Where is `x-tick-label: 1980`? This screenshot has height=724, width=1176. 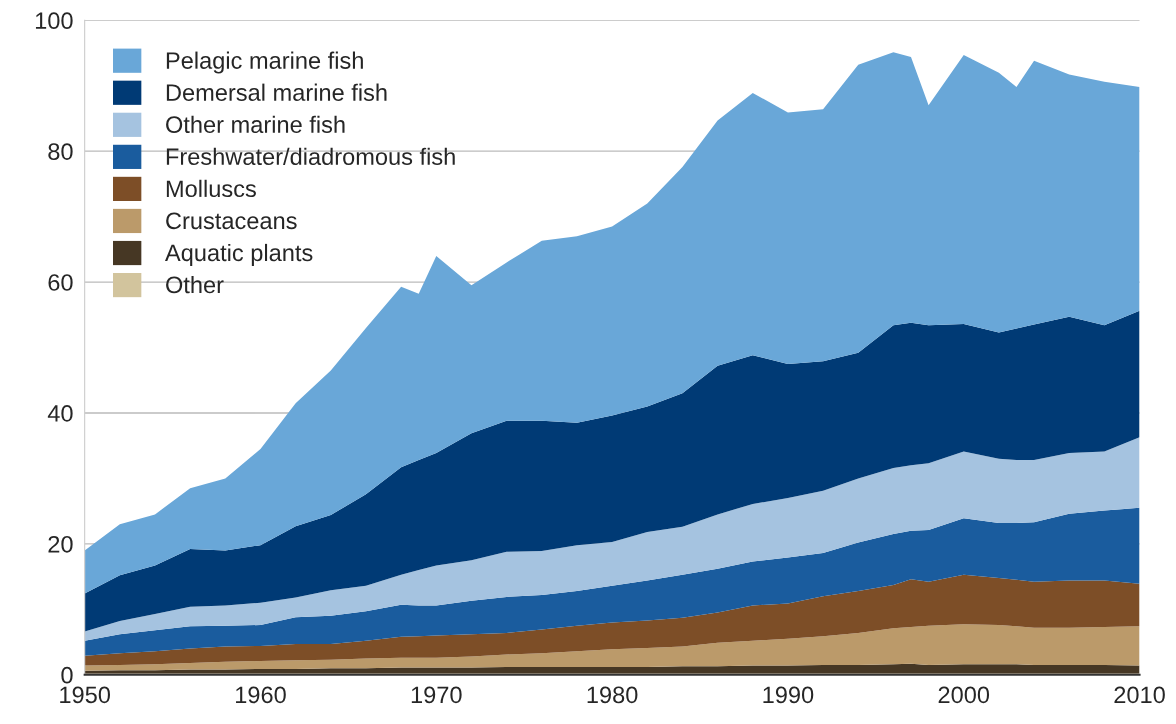 x-tick-label: 1980 is located at coordinates (612, 695).